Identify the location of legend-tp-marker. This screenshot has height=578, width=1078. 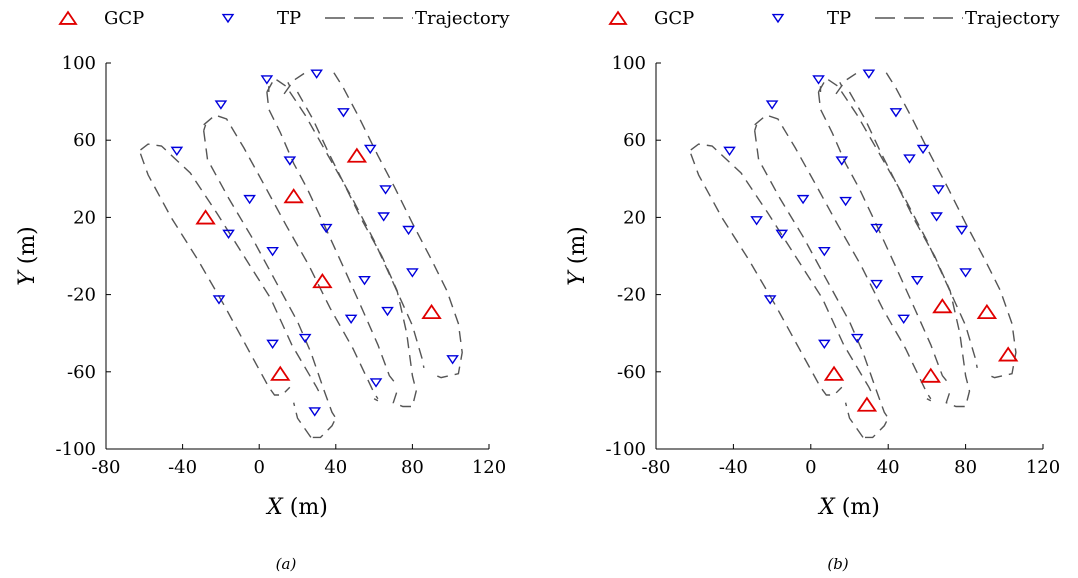
(228, 18).